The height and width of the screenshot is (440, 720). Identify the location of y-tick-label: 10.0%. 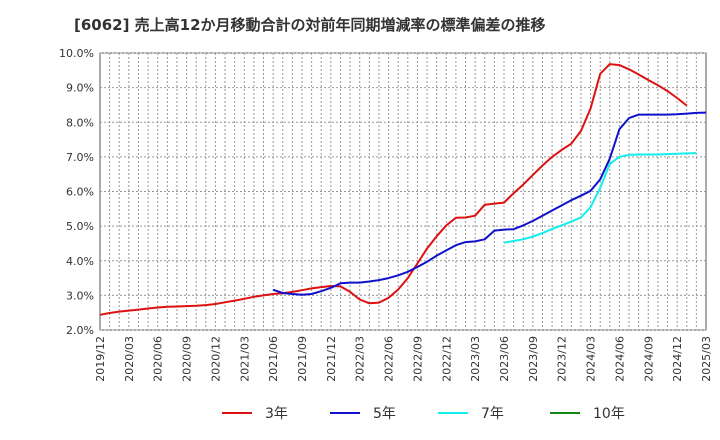
(76, 53).